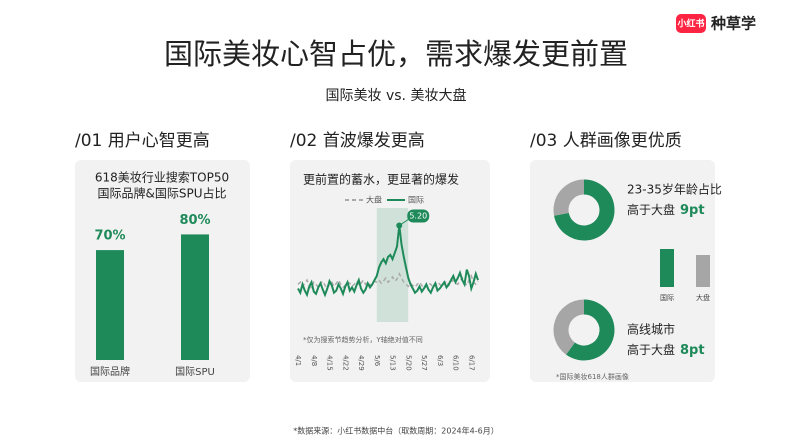  I want to click on x-tick-label: 大盘, so click(703, 297).